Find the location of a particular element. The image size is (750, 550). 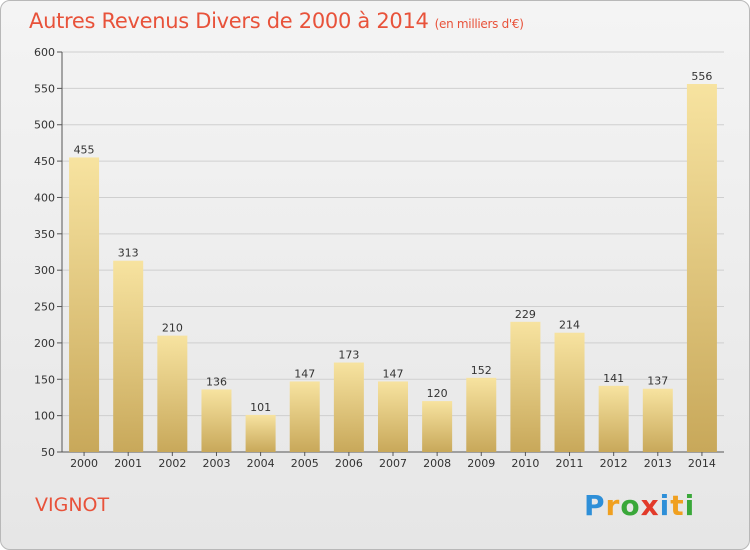

y-tick-label: 250 is located at coordinates (44, 307).